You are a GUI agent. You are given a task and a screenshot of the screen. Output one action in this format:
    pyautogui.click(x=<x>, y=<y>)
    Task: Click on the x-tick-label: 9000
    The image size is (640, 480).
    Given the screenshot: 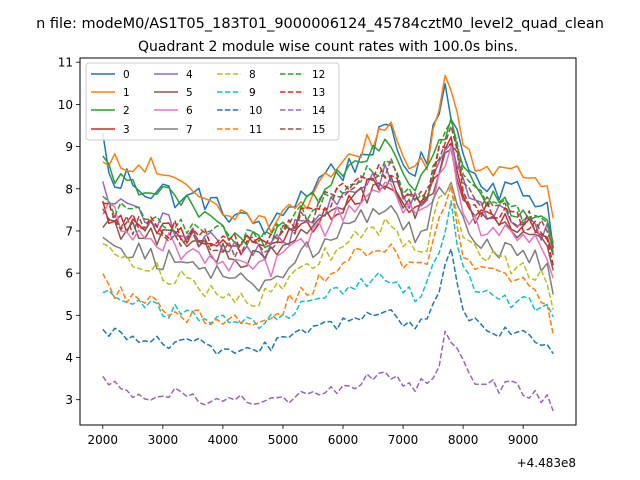 What is the action you would take?
    pyautogui.click(x=523, y=440)
    